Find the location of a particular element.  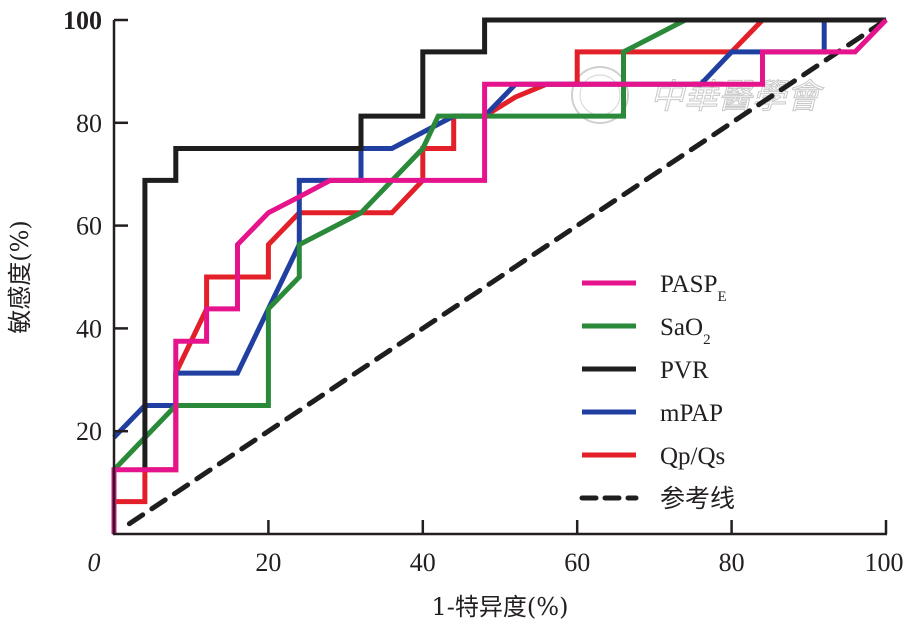

y-tick-label: 60 is located at coordinates (89, 226).